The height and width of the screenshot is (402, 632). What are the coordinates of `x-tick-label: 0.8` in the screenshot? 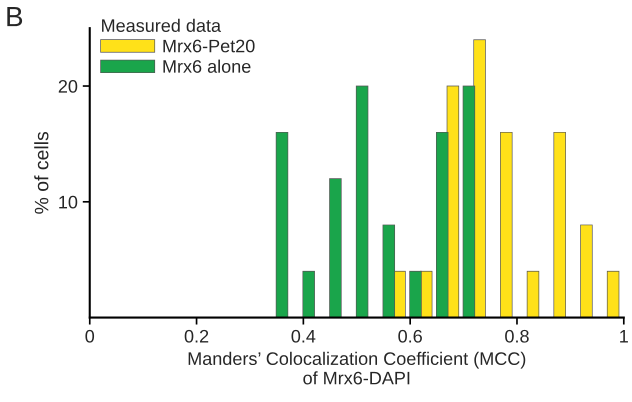 It's located at (517, 336).